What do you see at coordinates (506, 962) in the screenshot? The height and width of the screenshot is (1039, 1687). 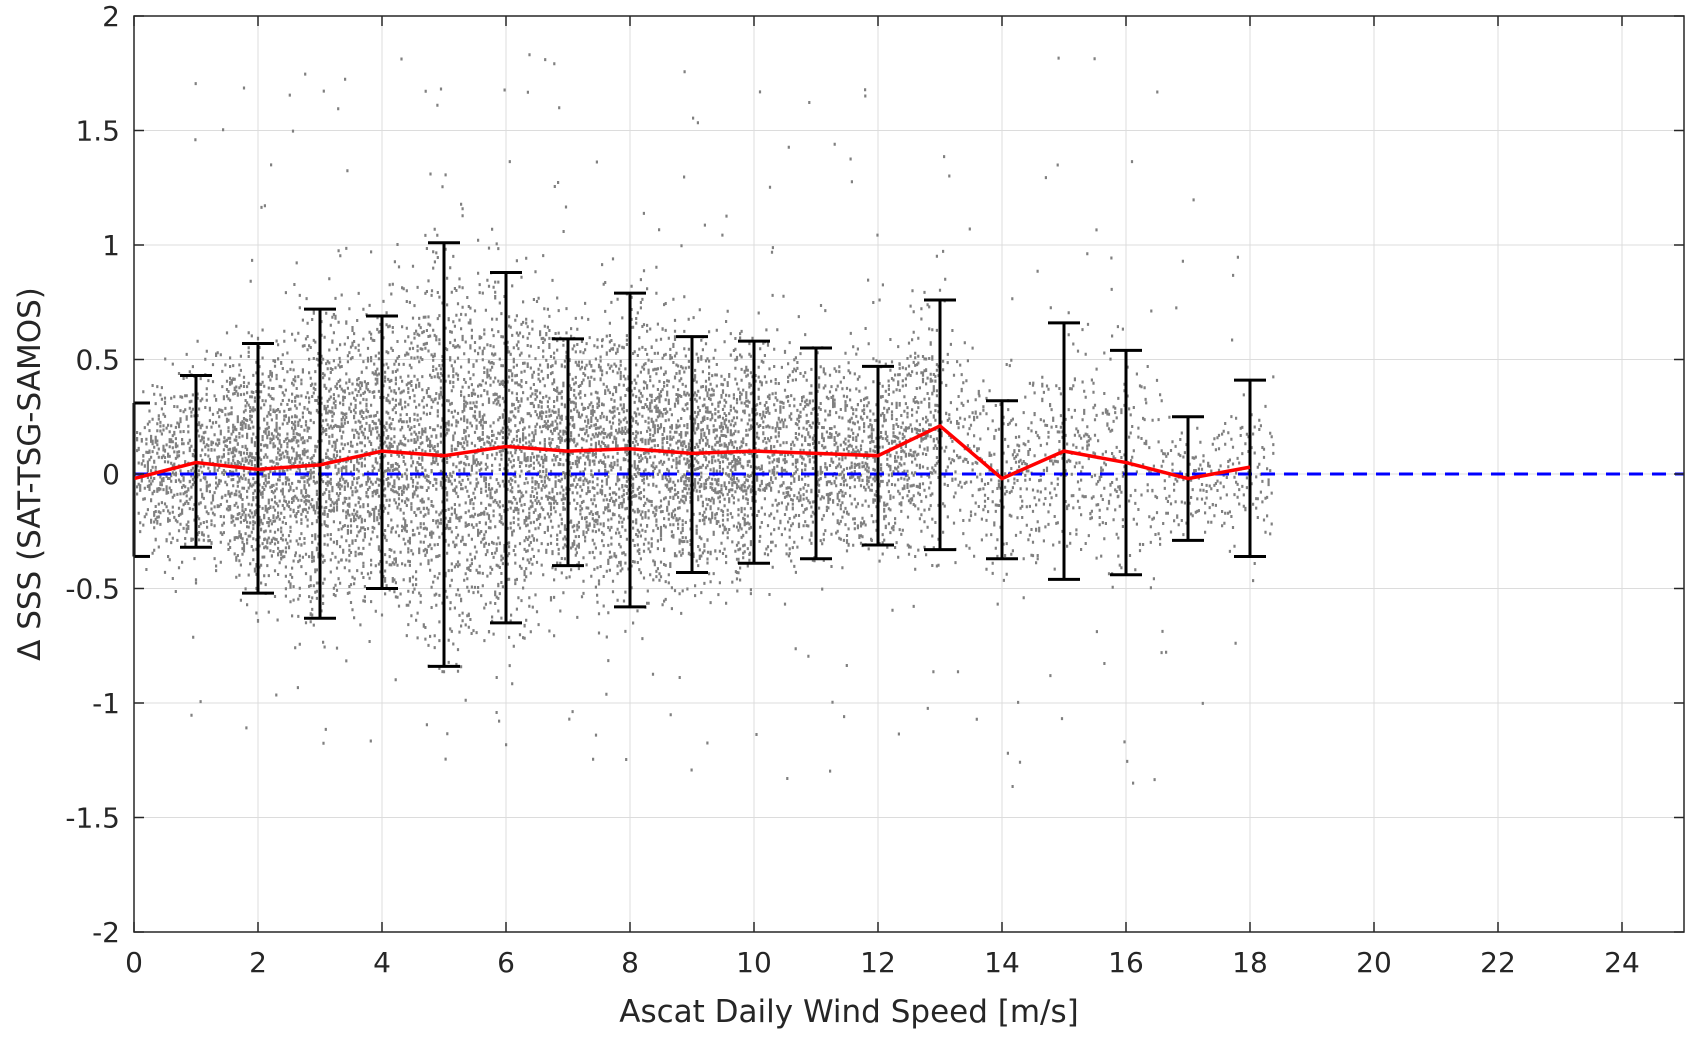 I see `x-tick-label: 6` at bounding box center [506, 962].